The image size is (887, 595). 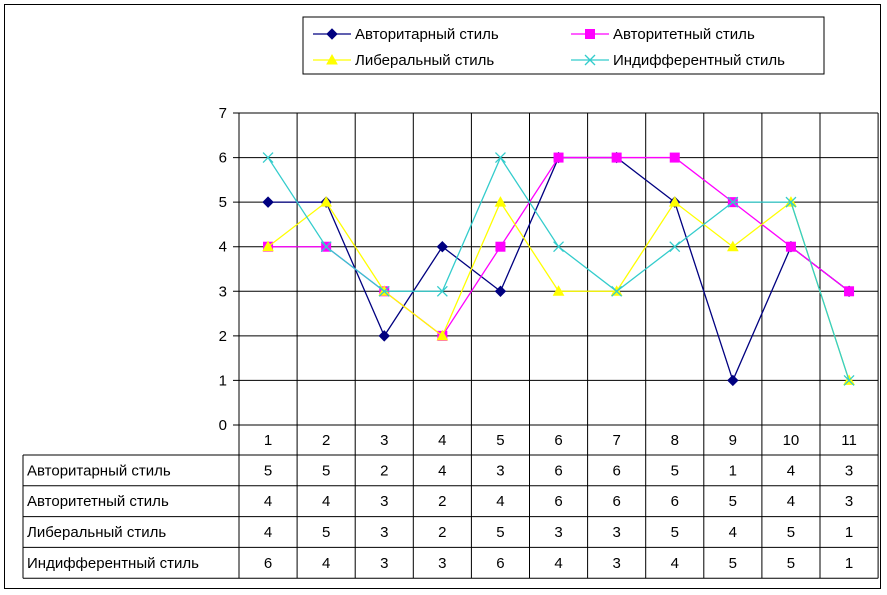 I want to click on y-tick-label: 3, so click(x=223, y=291).